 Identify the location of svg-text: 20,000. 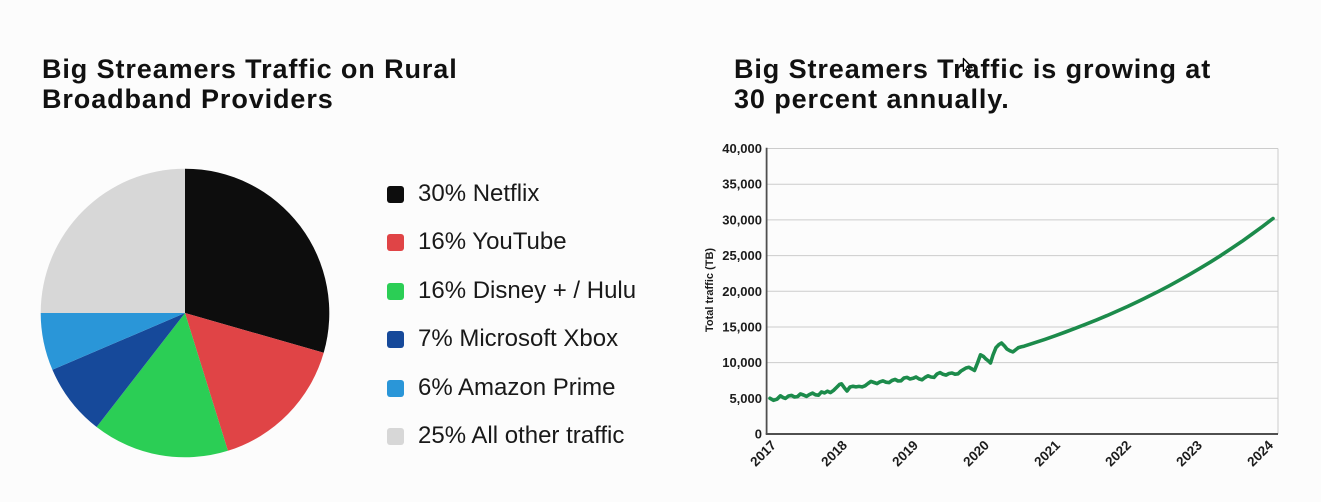
(742, 291).